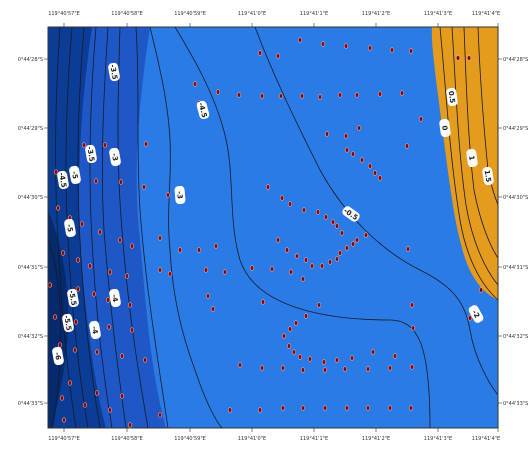 The height and width of the screenshot is (472, 532). I want to click on contour-label-text: 0.5, so click(452, 97).